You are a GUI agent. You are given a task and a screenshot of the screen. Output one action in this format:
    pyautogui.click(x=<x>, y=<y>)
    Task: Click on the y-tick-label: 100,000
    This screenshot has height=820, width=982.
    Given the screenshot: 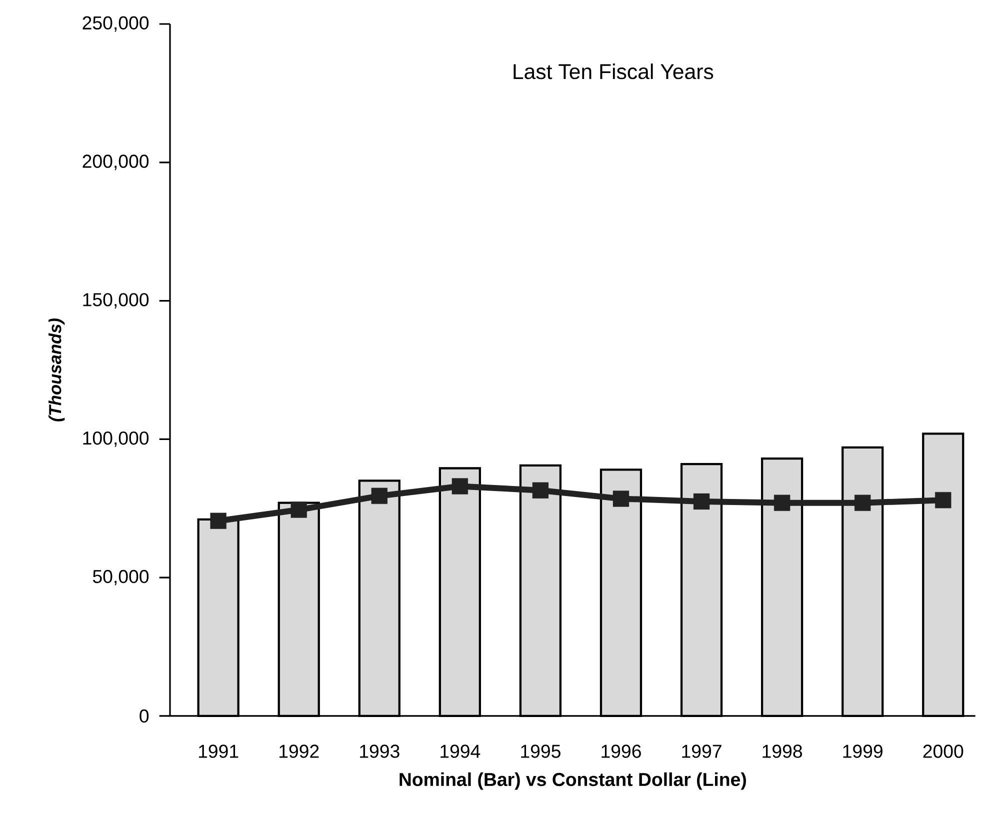 What is the action you would take?
    pyautogui.click(x=116, y=439)
    